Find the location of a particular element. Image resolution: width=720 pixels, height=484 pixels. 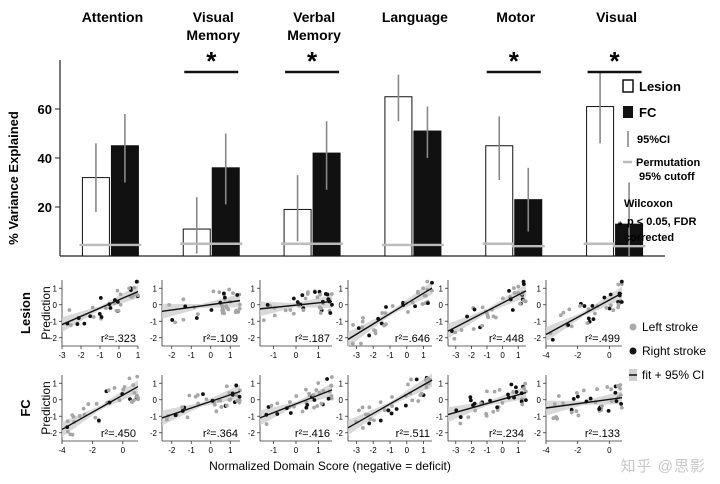

legend-cutoff-label: 95% cutoff is located at coordinates (667, 177).